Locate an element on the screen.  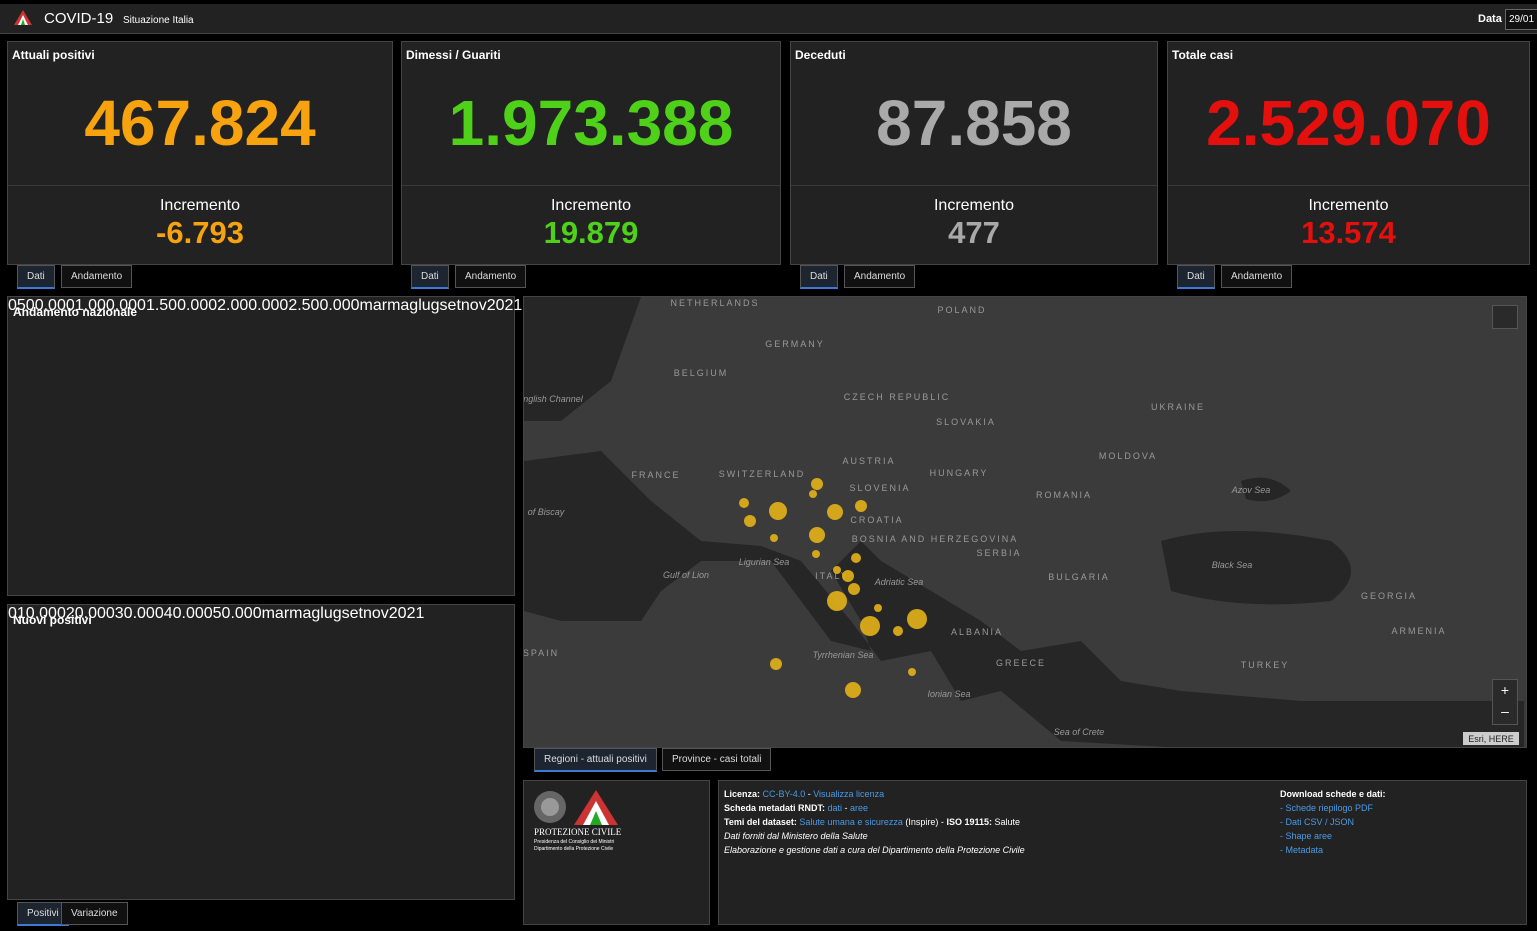
y-tick-label: 2.500.000 is located at coordinates (324, 305).